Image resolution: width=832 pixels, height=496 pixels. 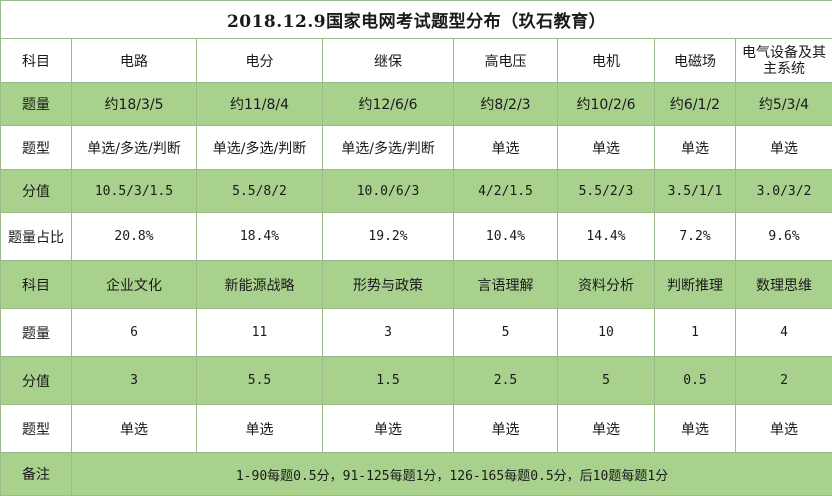 What do you see at coordinates (505, 284) in the screenshot?
I see `subject-cell: 言语理解` at bounding box center [505, 284].